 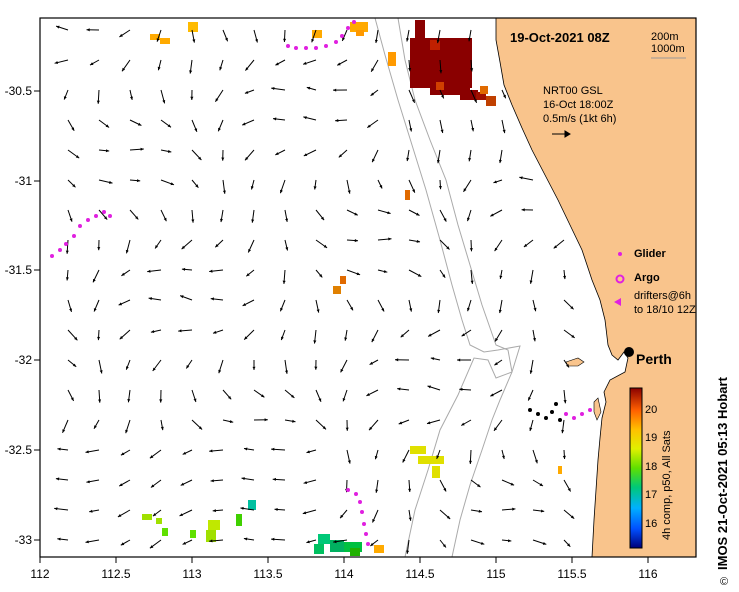 I want to click on colorbar-tick-18: 18, so click(x=651, y=467).